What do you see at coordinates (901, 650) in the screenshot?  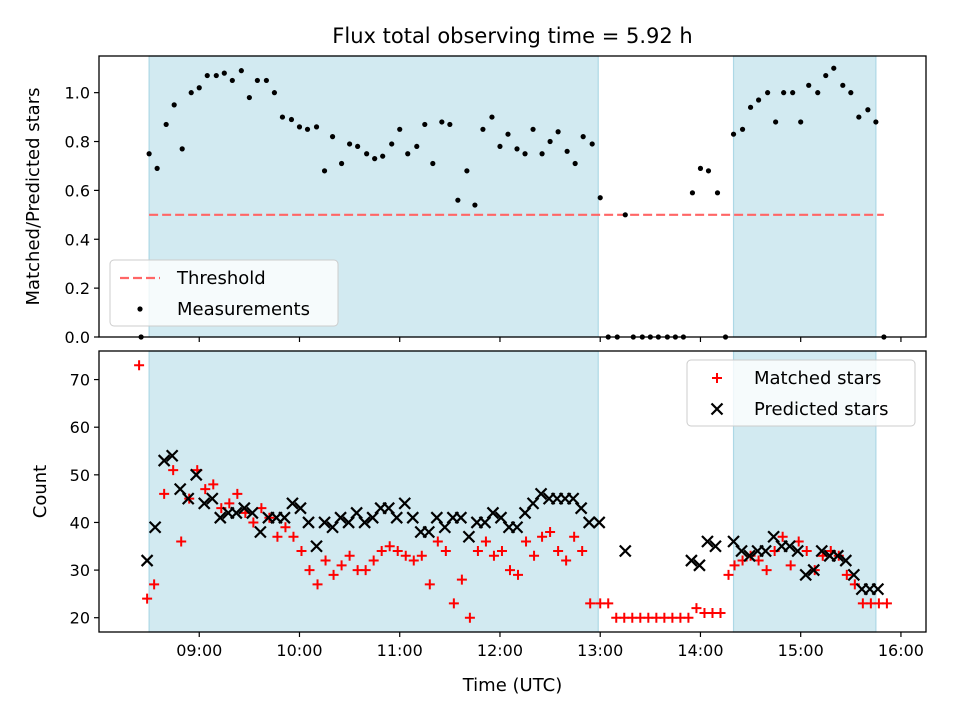 I see `x-tick-label: 16:00` at bounding box center [901, 650].